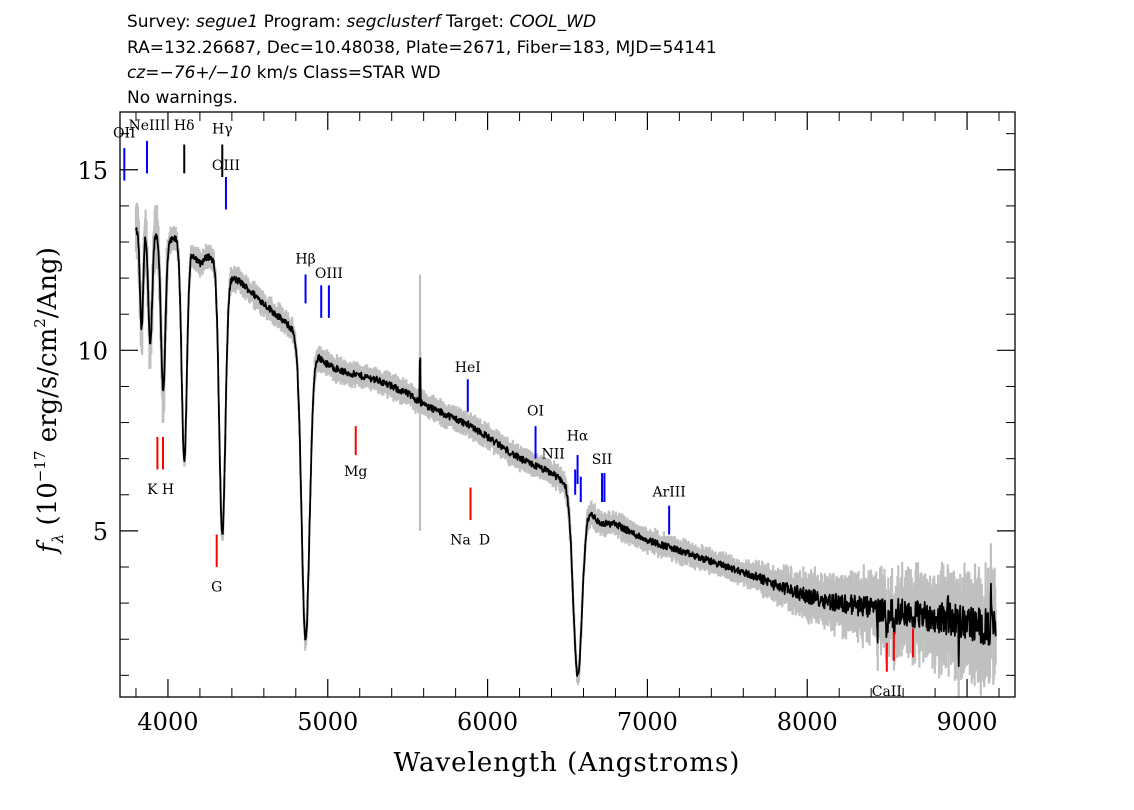  I want to click on x-tick-label: 7000, so click(647, 722).